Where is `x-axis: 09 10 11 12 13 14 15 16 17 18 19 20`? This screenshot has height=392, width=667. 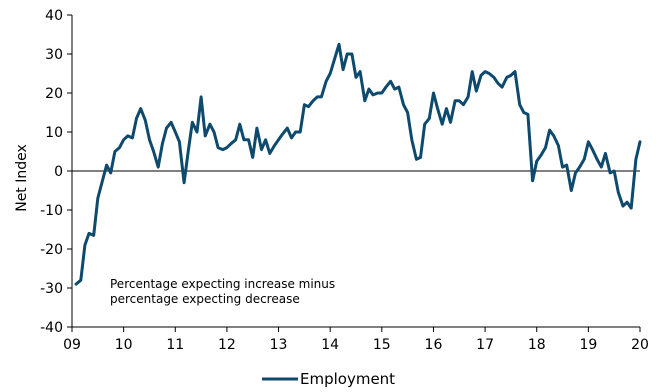
x-axis: 09 10 11 12 13 14 15 16 17 18 19 20 is located at coordinates (356, 339).